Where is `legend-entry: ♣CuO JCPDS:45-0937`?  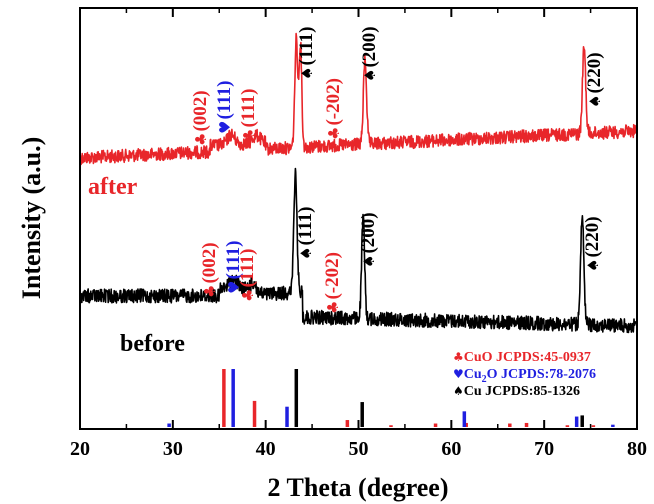
legend-entry: ♣CuO JCPDS:45-0937 is located at coordinates (522, 357).